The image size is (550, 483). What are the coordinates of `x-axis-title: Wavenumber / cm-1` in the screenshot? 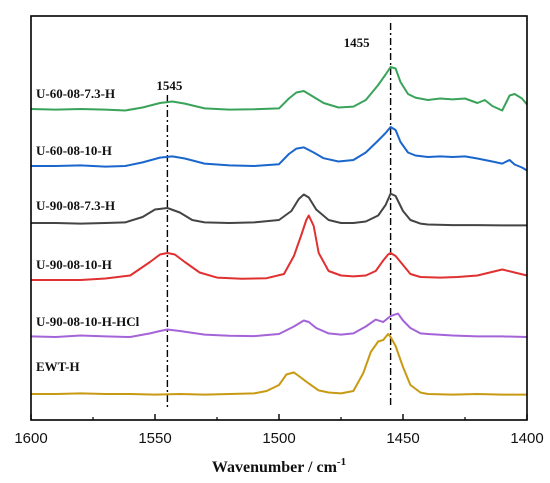 It's located at (279, 466).